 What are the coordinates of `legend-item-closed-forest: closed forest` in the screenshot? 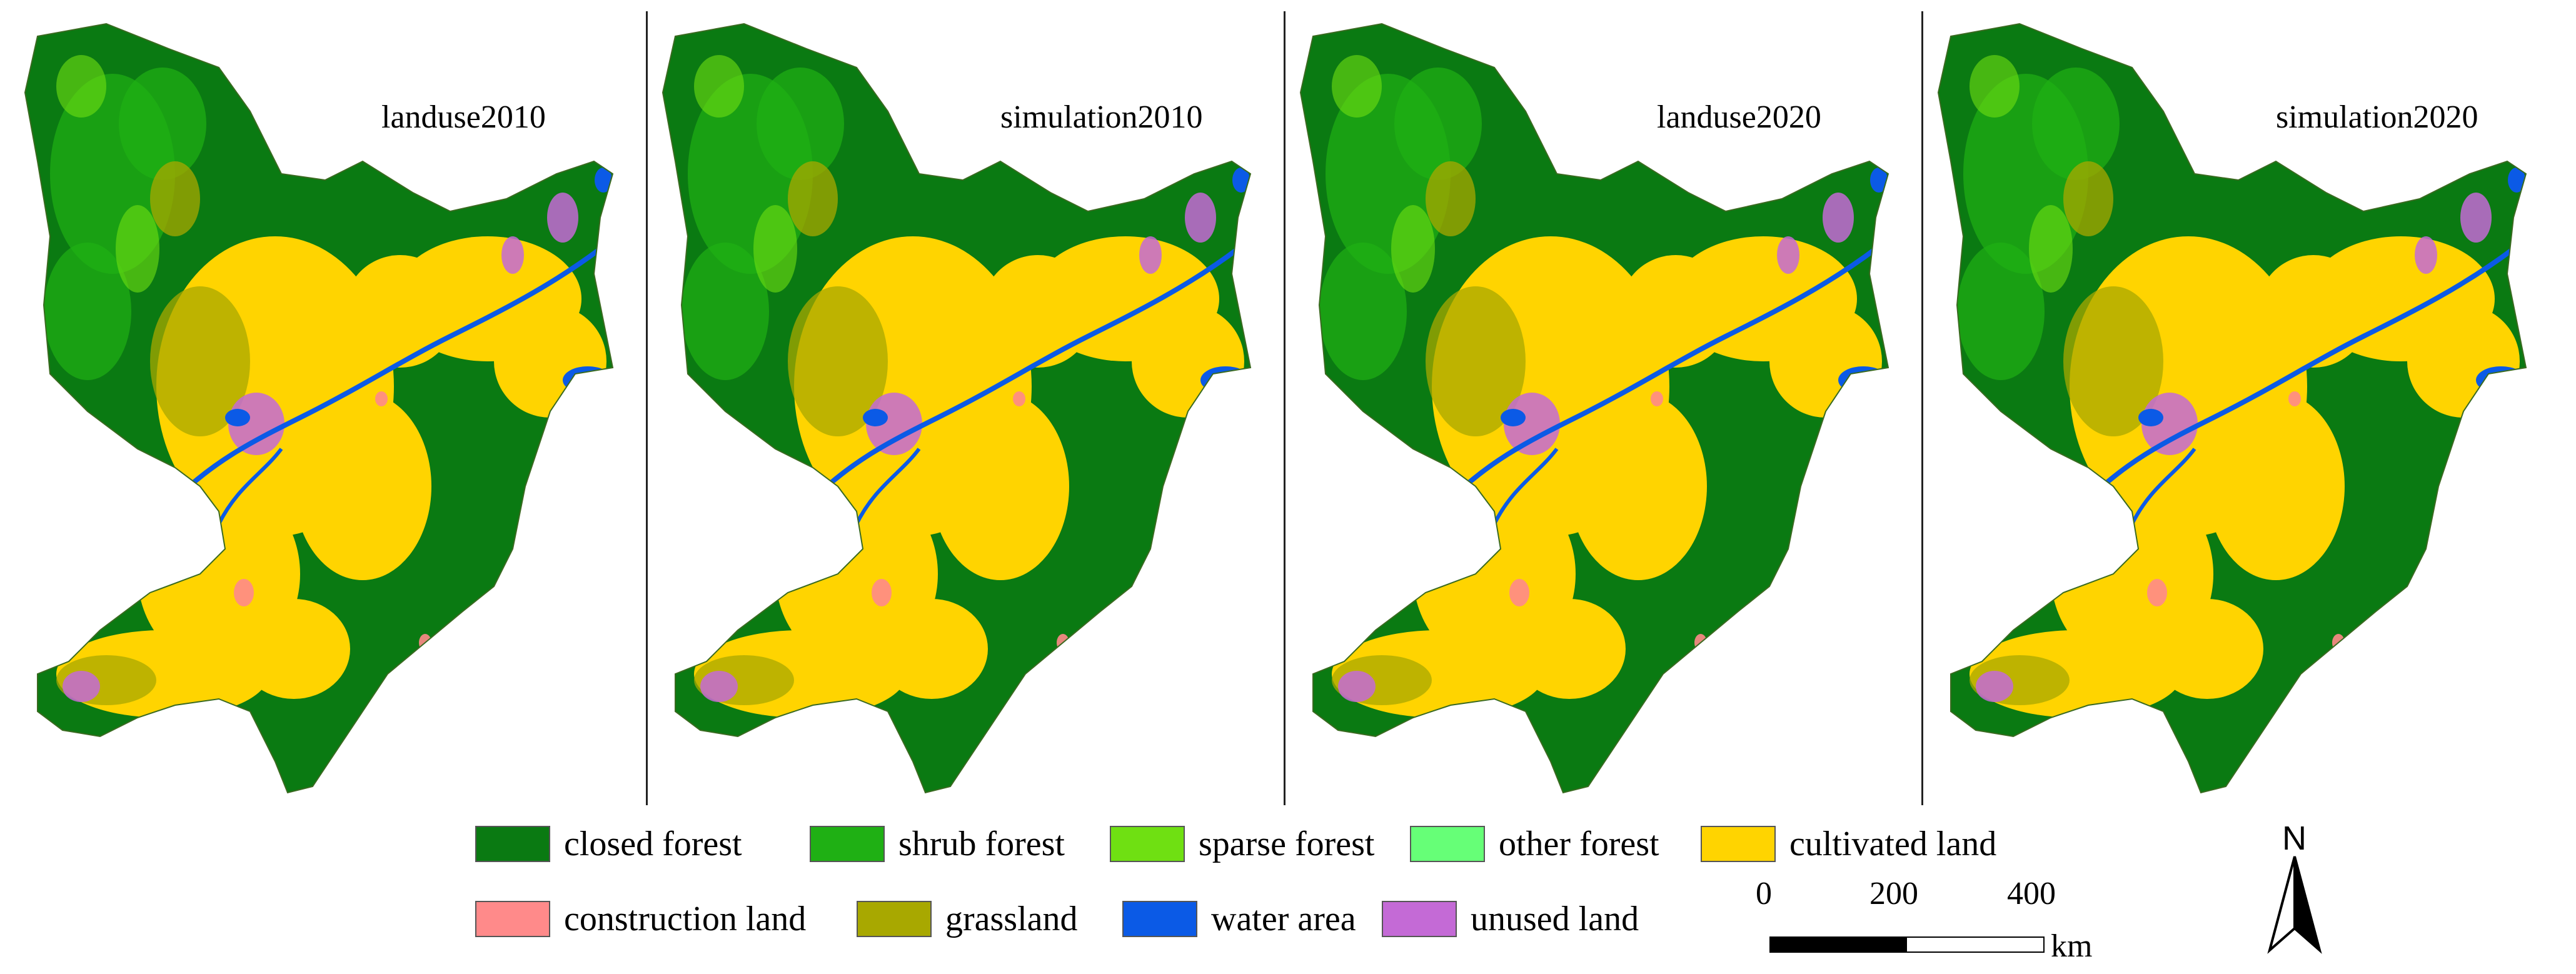 It's located at (608, 844).